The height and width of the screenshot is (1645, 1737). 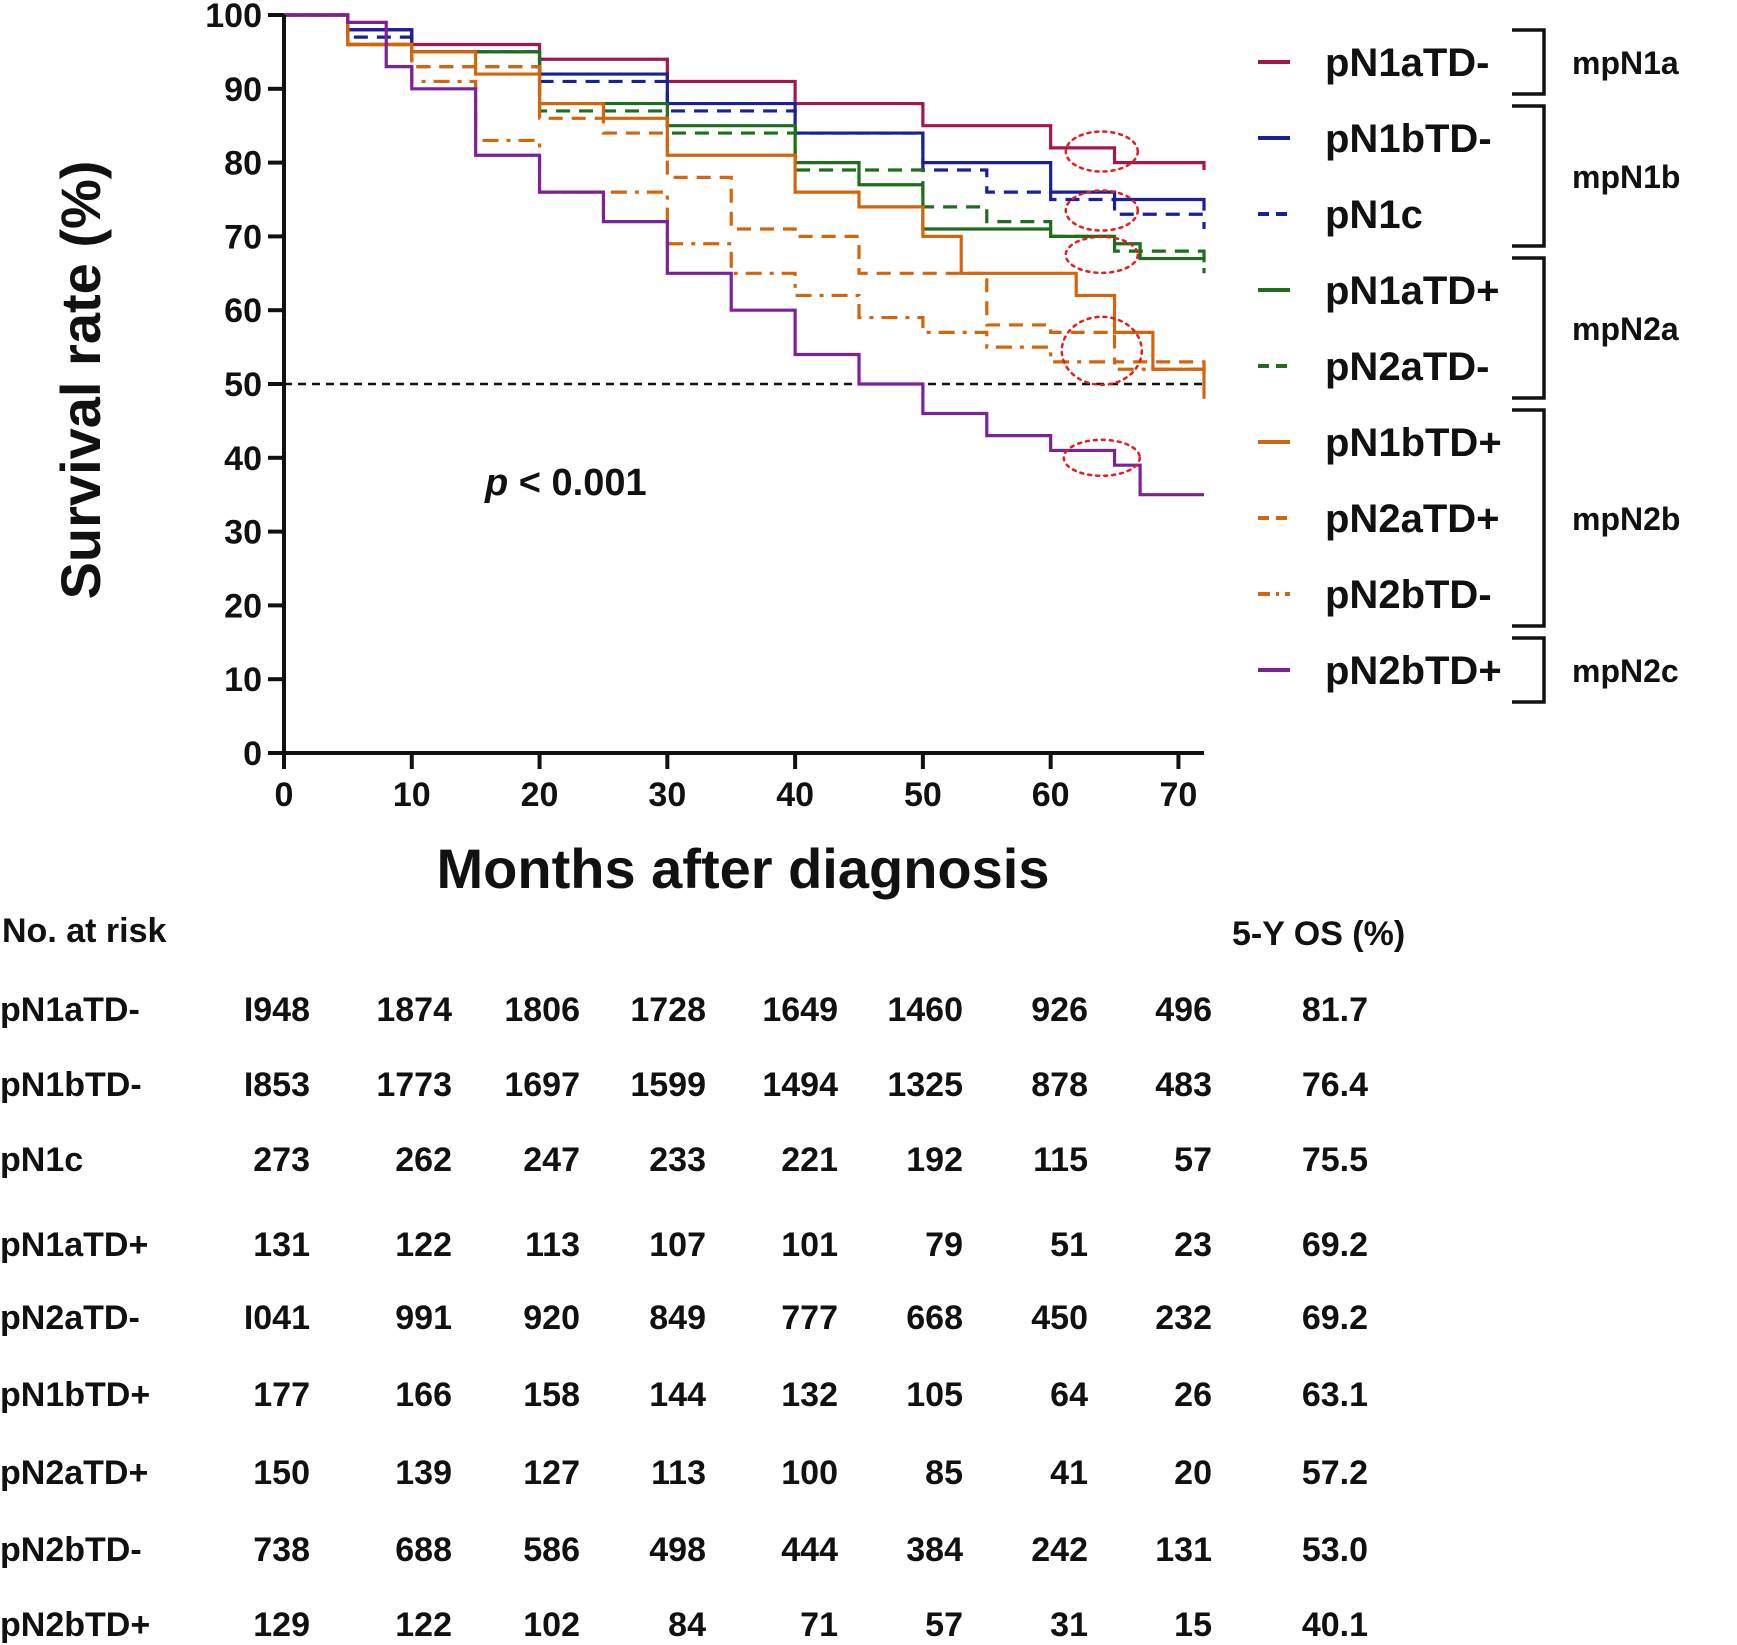 What do you see at coordinates (1408, 595) in the screenshot?
I see `legend-label-pN2bTD-: pN2bTD-` at bounding box center [1408, 595].